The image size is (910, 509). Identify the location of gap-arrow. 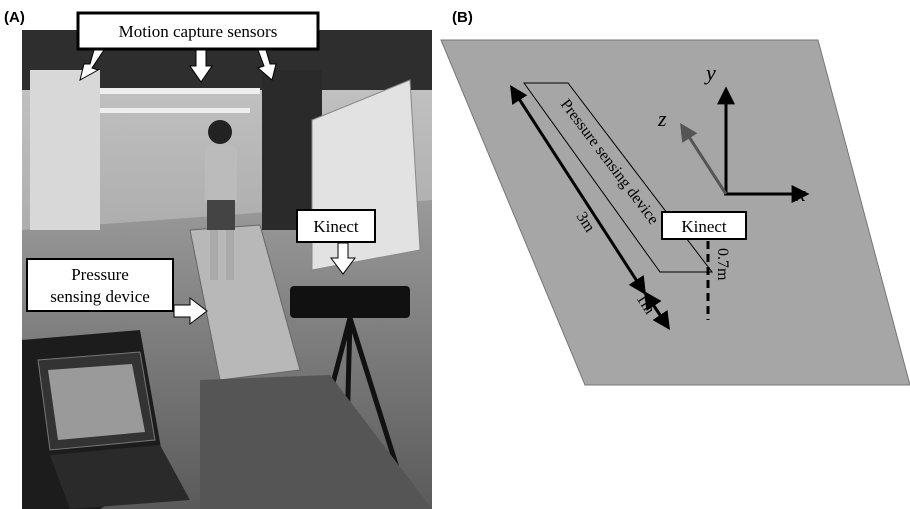
(657, 310).